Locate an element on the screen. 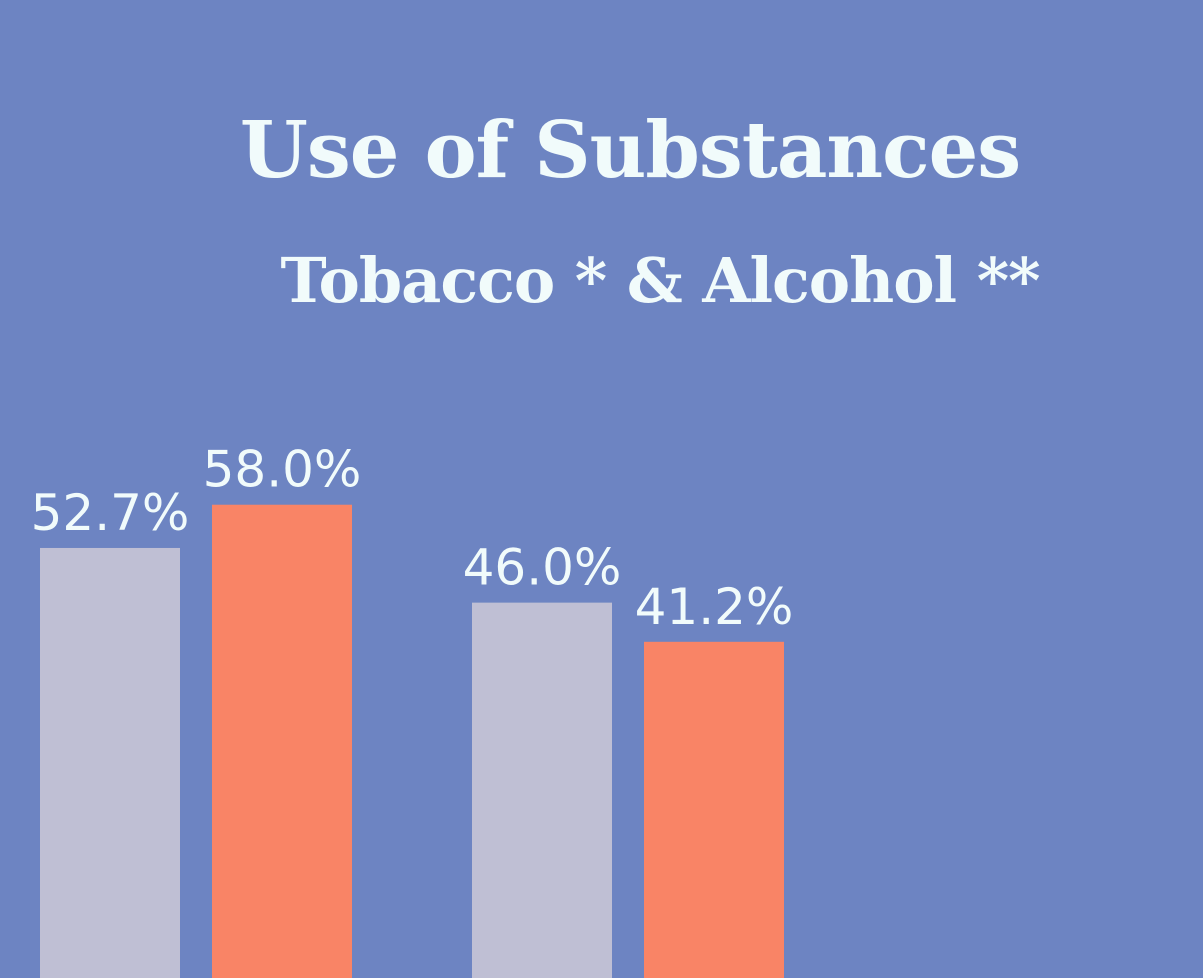 This screenshot has height=978, width=1203. chart-title: Use of Substances is located at coordinates (630, 150).